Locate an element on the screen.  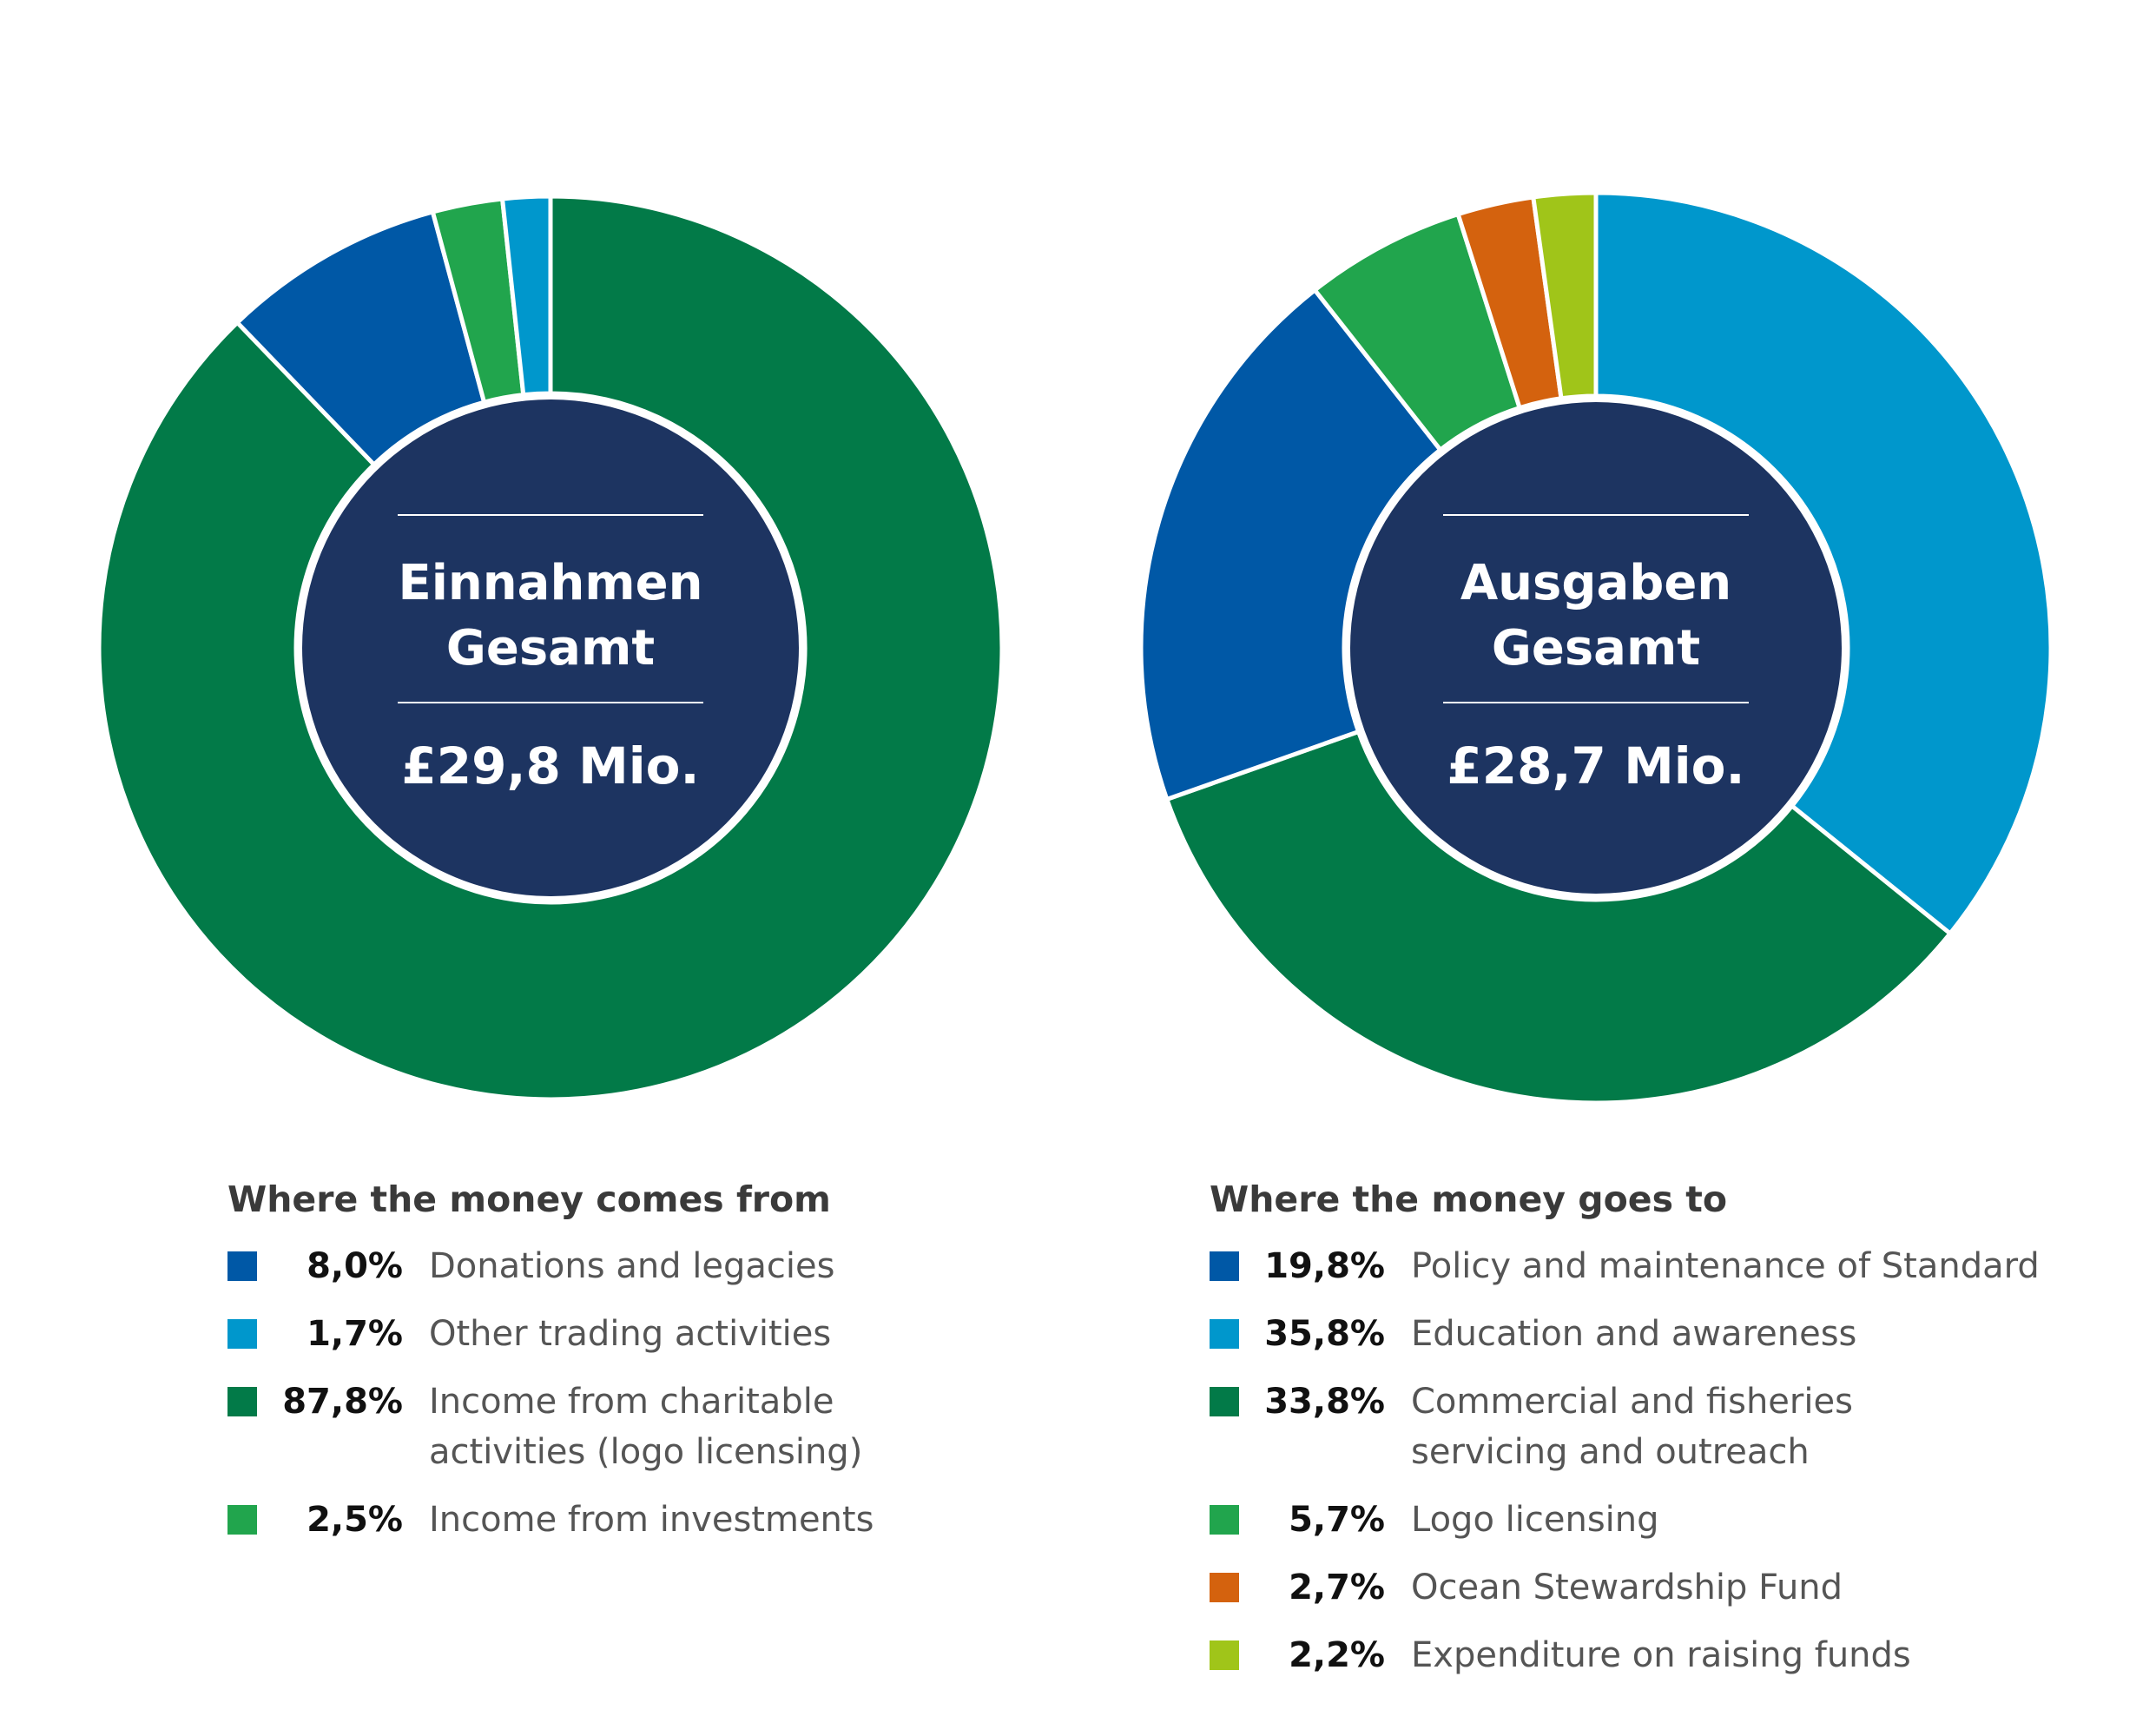
expenditure-center-total: £28,7 Mio. is located at coordinates (1595, 765).